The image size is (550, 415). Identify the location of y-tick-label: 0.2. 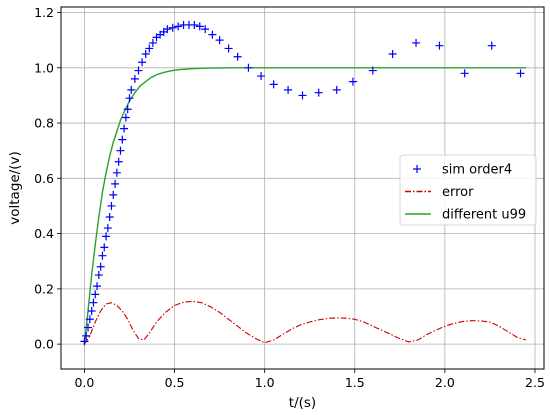
(44, 288).